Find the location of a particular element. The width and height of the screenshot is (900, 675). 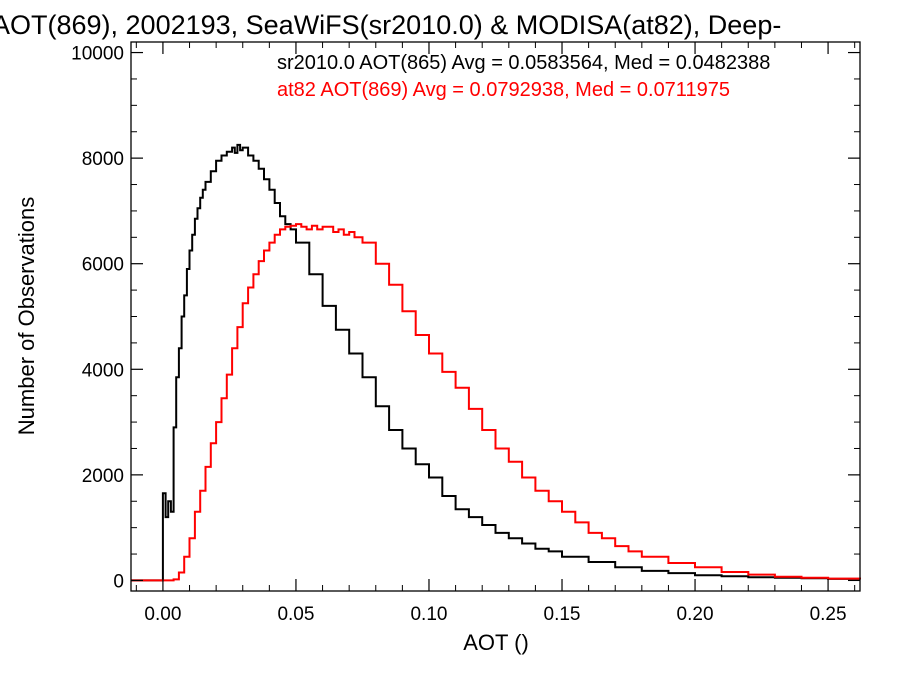

y-tick-label: 6000 is located at coordinates (103, 265).